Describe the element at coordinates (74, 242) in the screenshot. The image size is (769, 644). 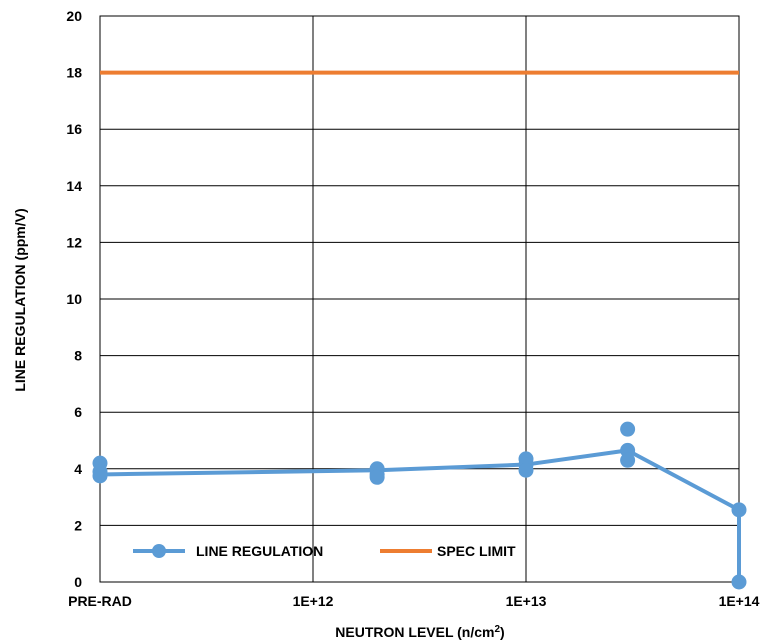
I see `y-tick-label: 12` at that location.